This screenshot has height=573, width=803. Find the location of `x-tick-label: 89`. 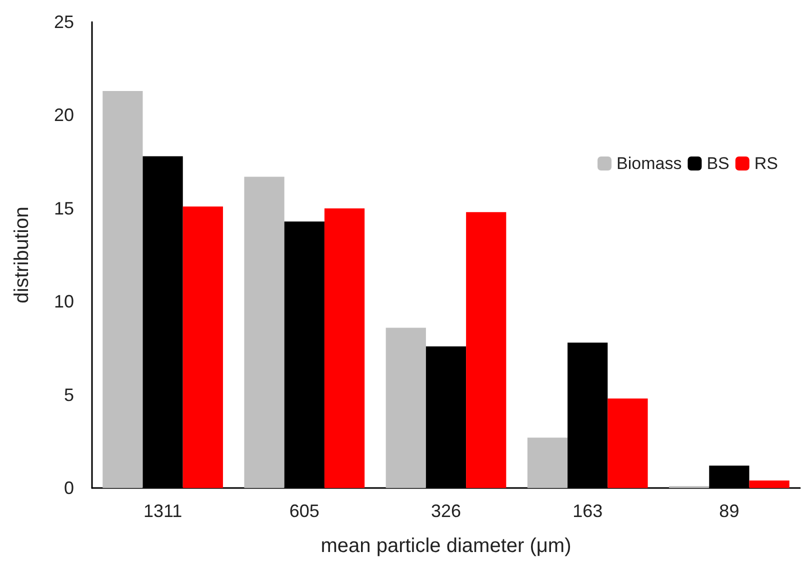

x-tick-label: 89 is located at coordinates (729, 511).